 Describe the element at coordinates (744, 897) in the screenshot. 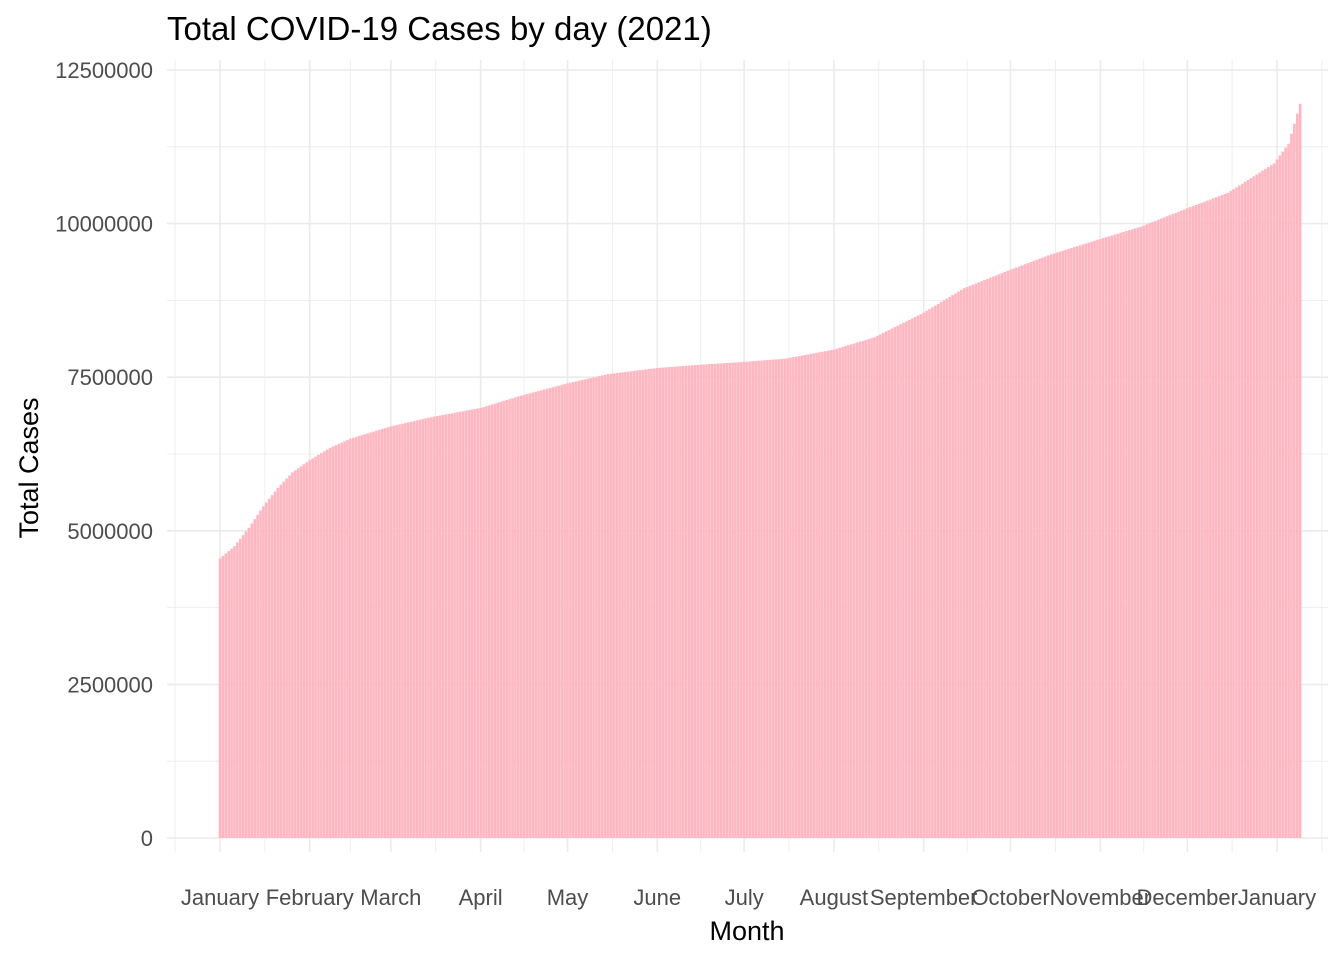

I see `x-tick-label: July` at that location.